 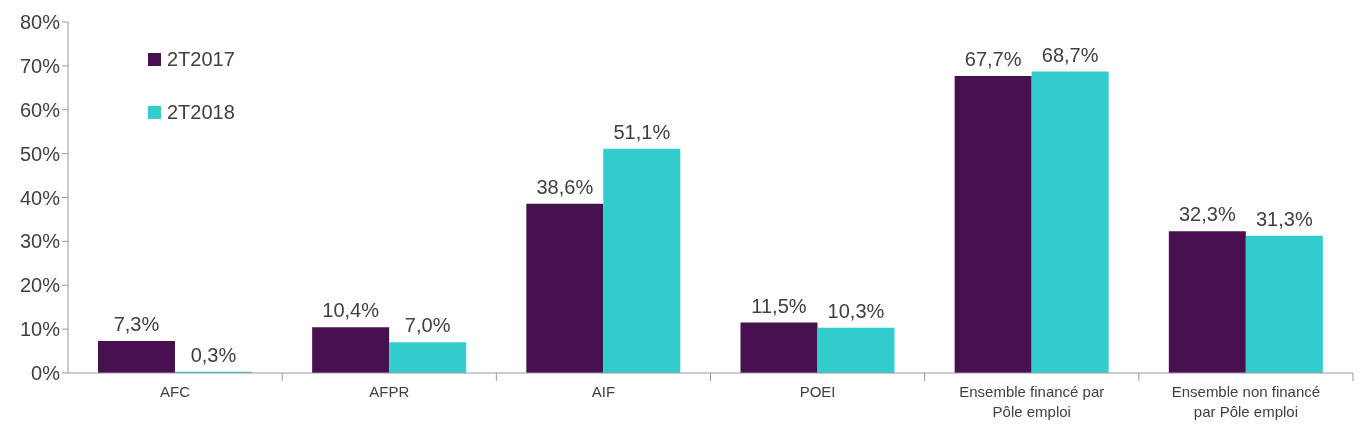 What do you see at coordinates (40, 329) in the screenshot?
I see `y-tick-label: 10%` at bounding box center [40, 329].